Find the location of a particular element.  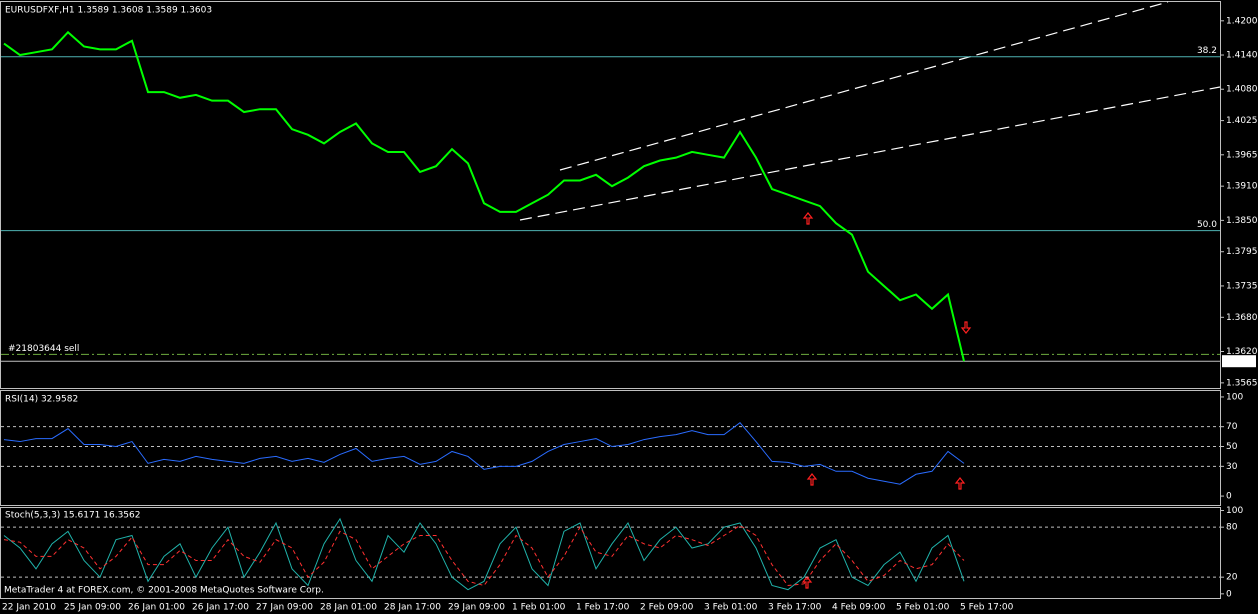

x-tick-label: 22 Jan 2010 is located at coordinates (29, 608).